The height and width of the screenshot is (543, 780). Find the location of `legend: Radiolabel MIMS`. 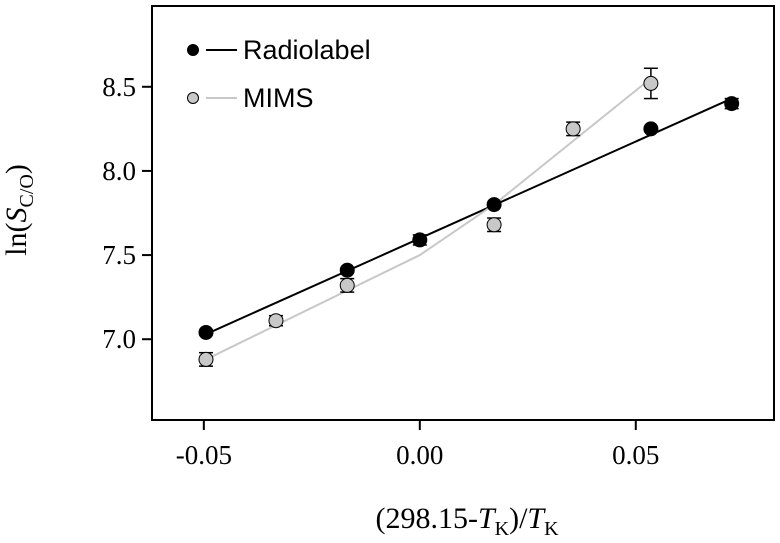

legend: Radiolabel MIMS is located at coordinates (279, 74).